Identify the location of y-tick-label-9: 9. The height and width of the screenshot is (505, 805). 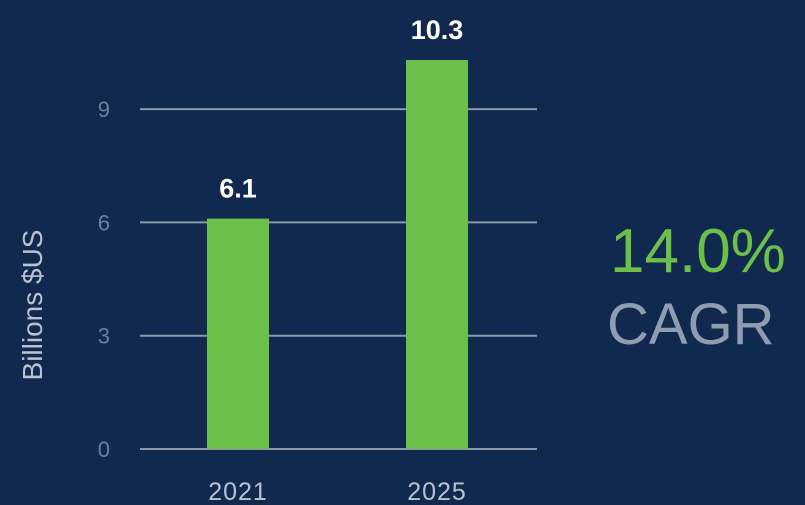
(104, 109).